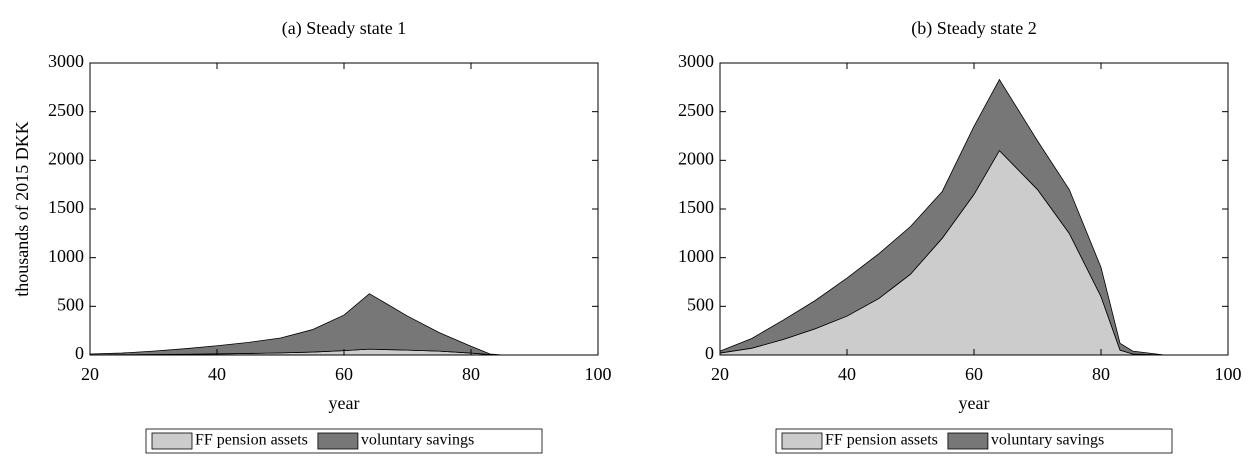 This screenshot has width=1251, height=460. What do you see at coordinates (22, 209) in the screenshot?
I see `y-axis-label: thousands of 2015 DKK` at bounding box center [22, 209].